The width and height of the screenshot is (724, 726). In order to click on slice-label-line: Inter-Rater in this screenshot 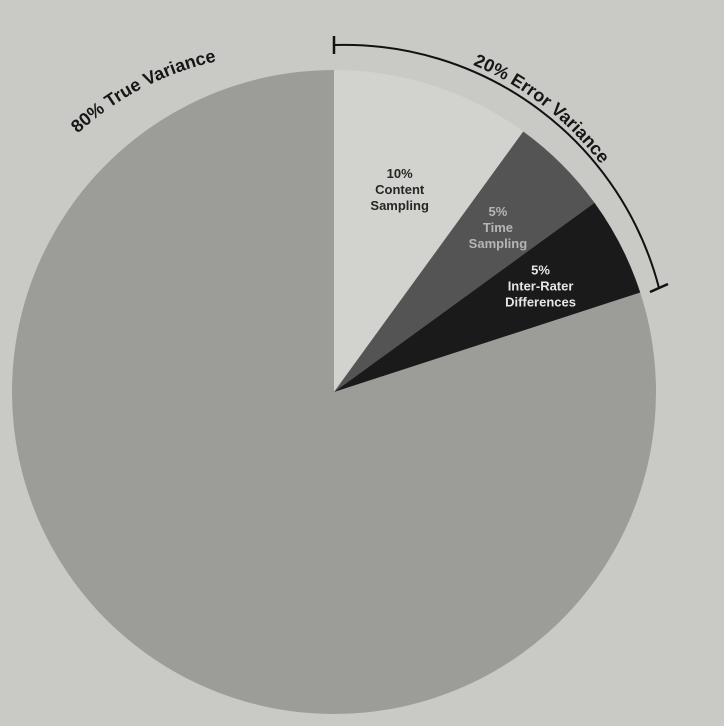, I will do `click(541, 286)`.